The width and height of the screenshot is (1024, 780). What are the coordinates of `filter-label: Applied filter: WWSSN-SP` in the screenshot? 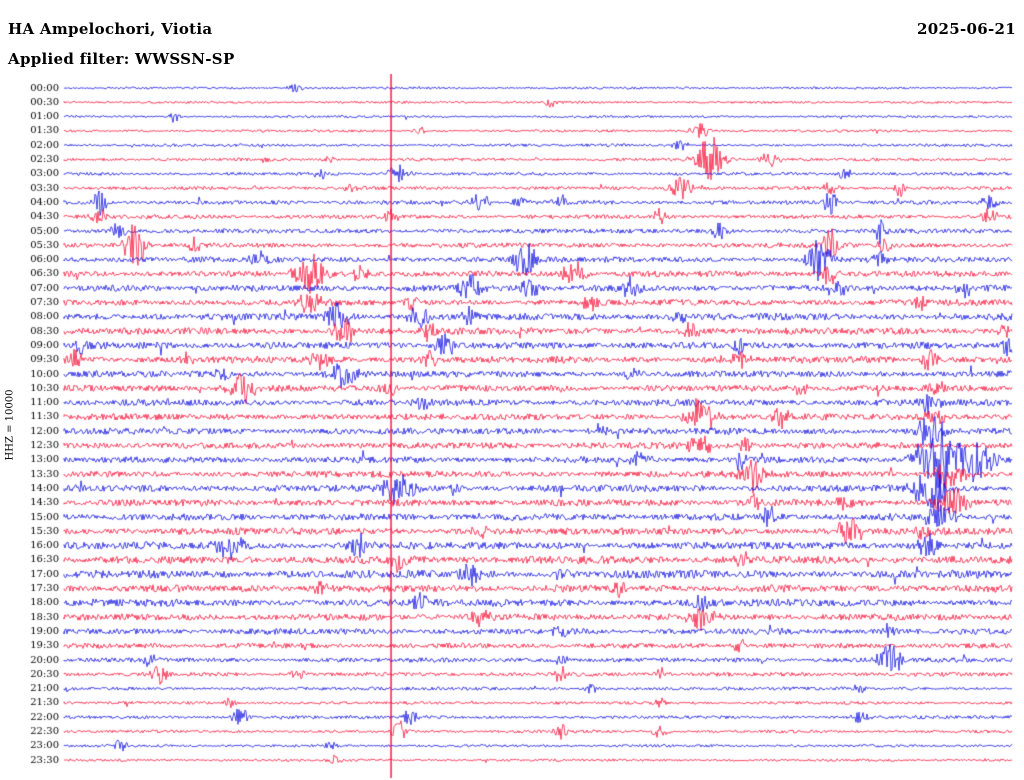 It's located at (121, 59).